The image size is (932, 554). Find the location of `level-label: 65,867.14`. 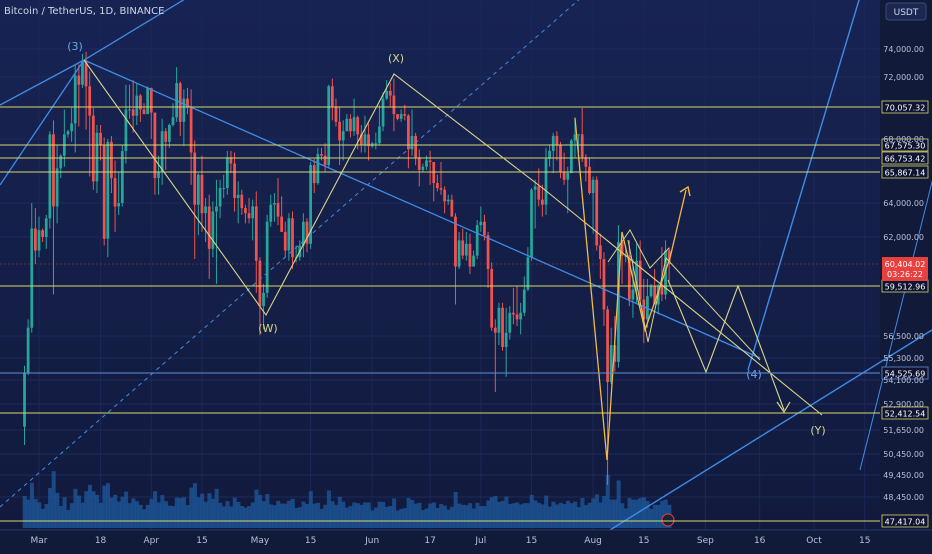

level-label: 65,867.14 is located at coordinates (905, 173).